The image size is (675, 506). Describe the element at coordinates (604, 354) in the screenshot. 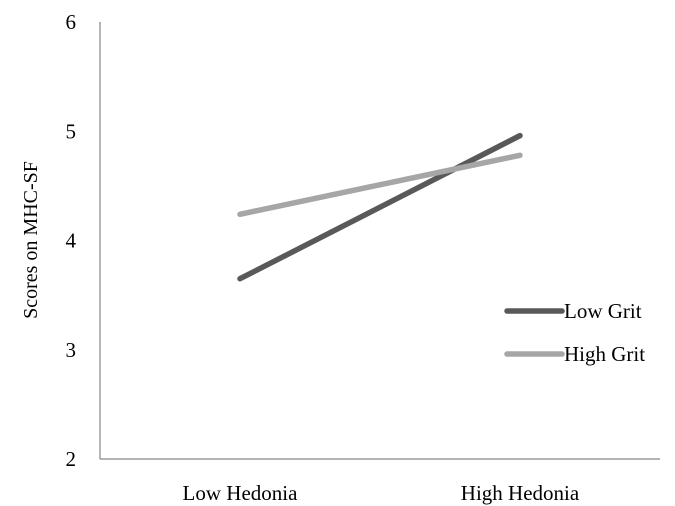

I see `legend-label-high-grit: High Grit` at that location.